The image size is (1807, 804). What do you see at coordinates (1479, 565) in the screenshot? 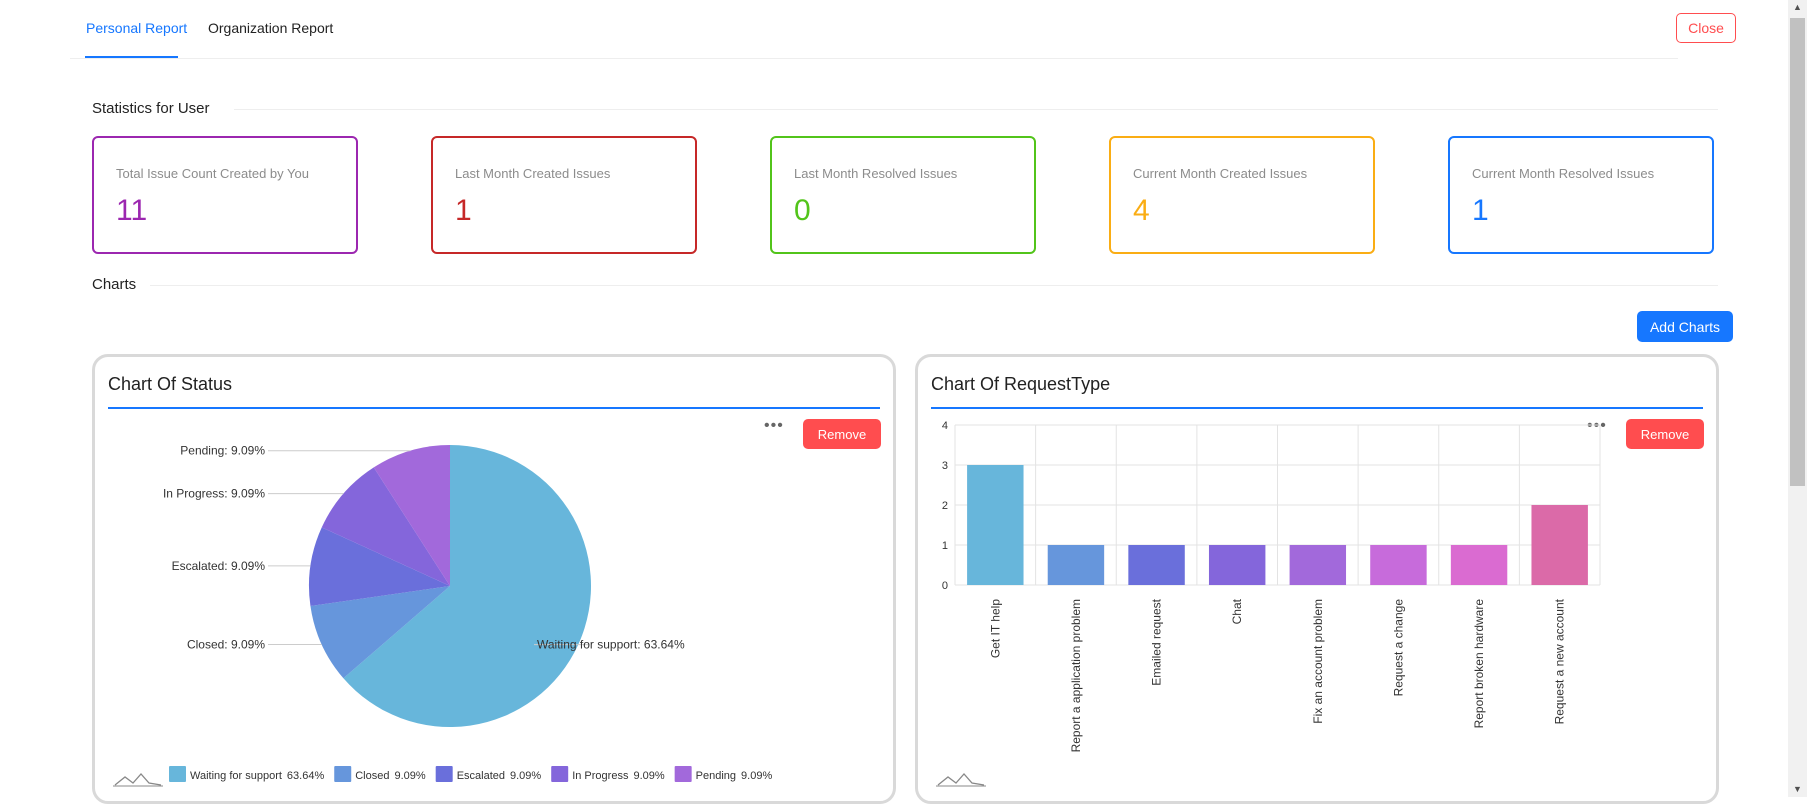
I see `bar-report-broken-hardware` at bounding box center [1479, 565].